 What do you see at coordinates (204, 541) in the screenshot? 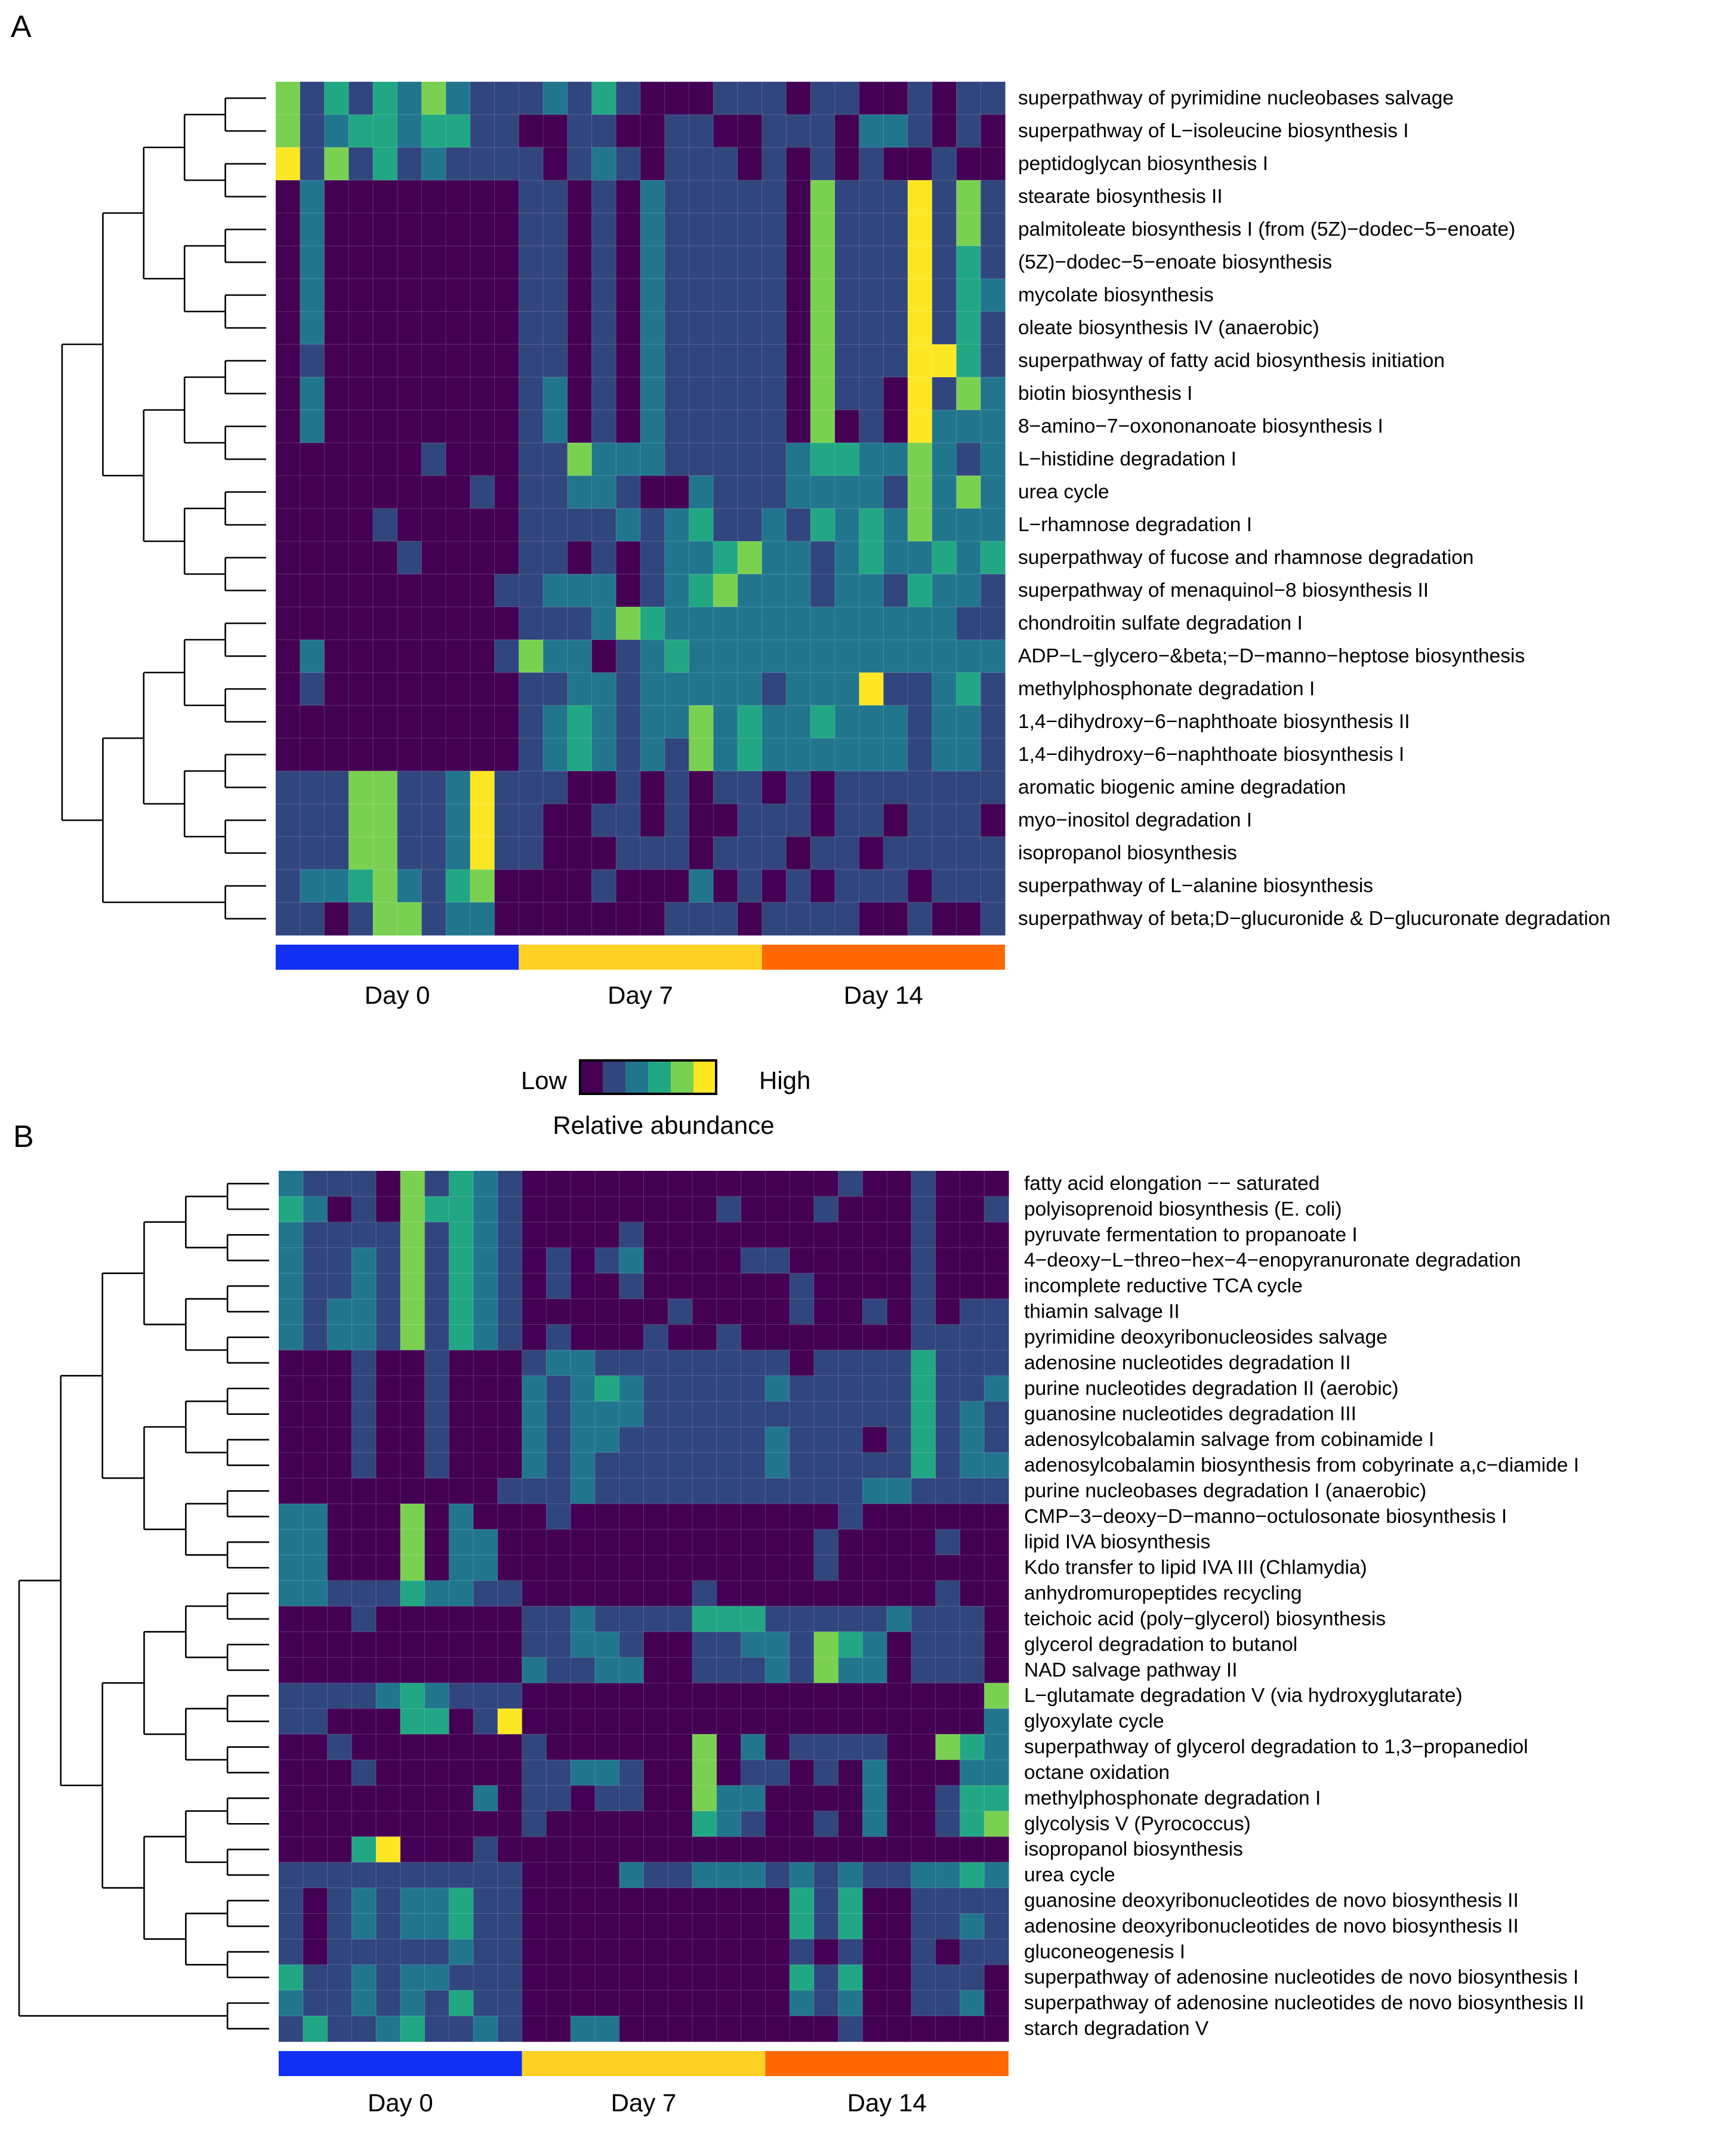
I see `panel-a-dendrogram-branch` at bounding box center [204, 541].